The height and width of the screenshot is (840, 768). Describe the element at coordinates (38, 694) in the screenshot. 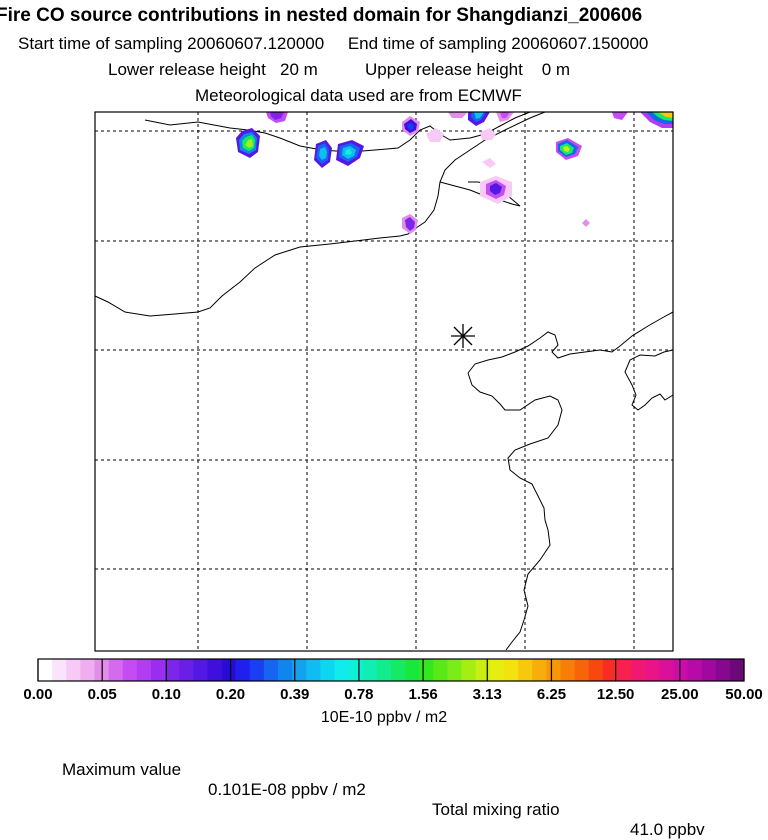

I see `colorbar-tick-label: 0.00` at that location.